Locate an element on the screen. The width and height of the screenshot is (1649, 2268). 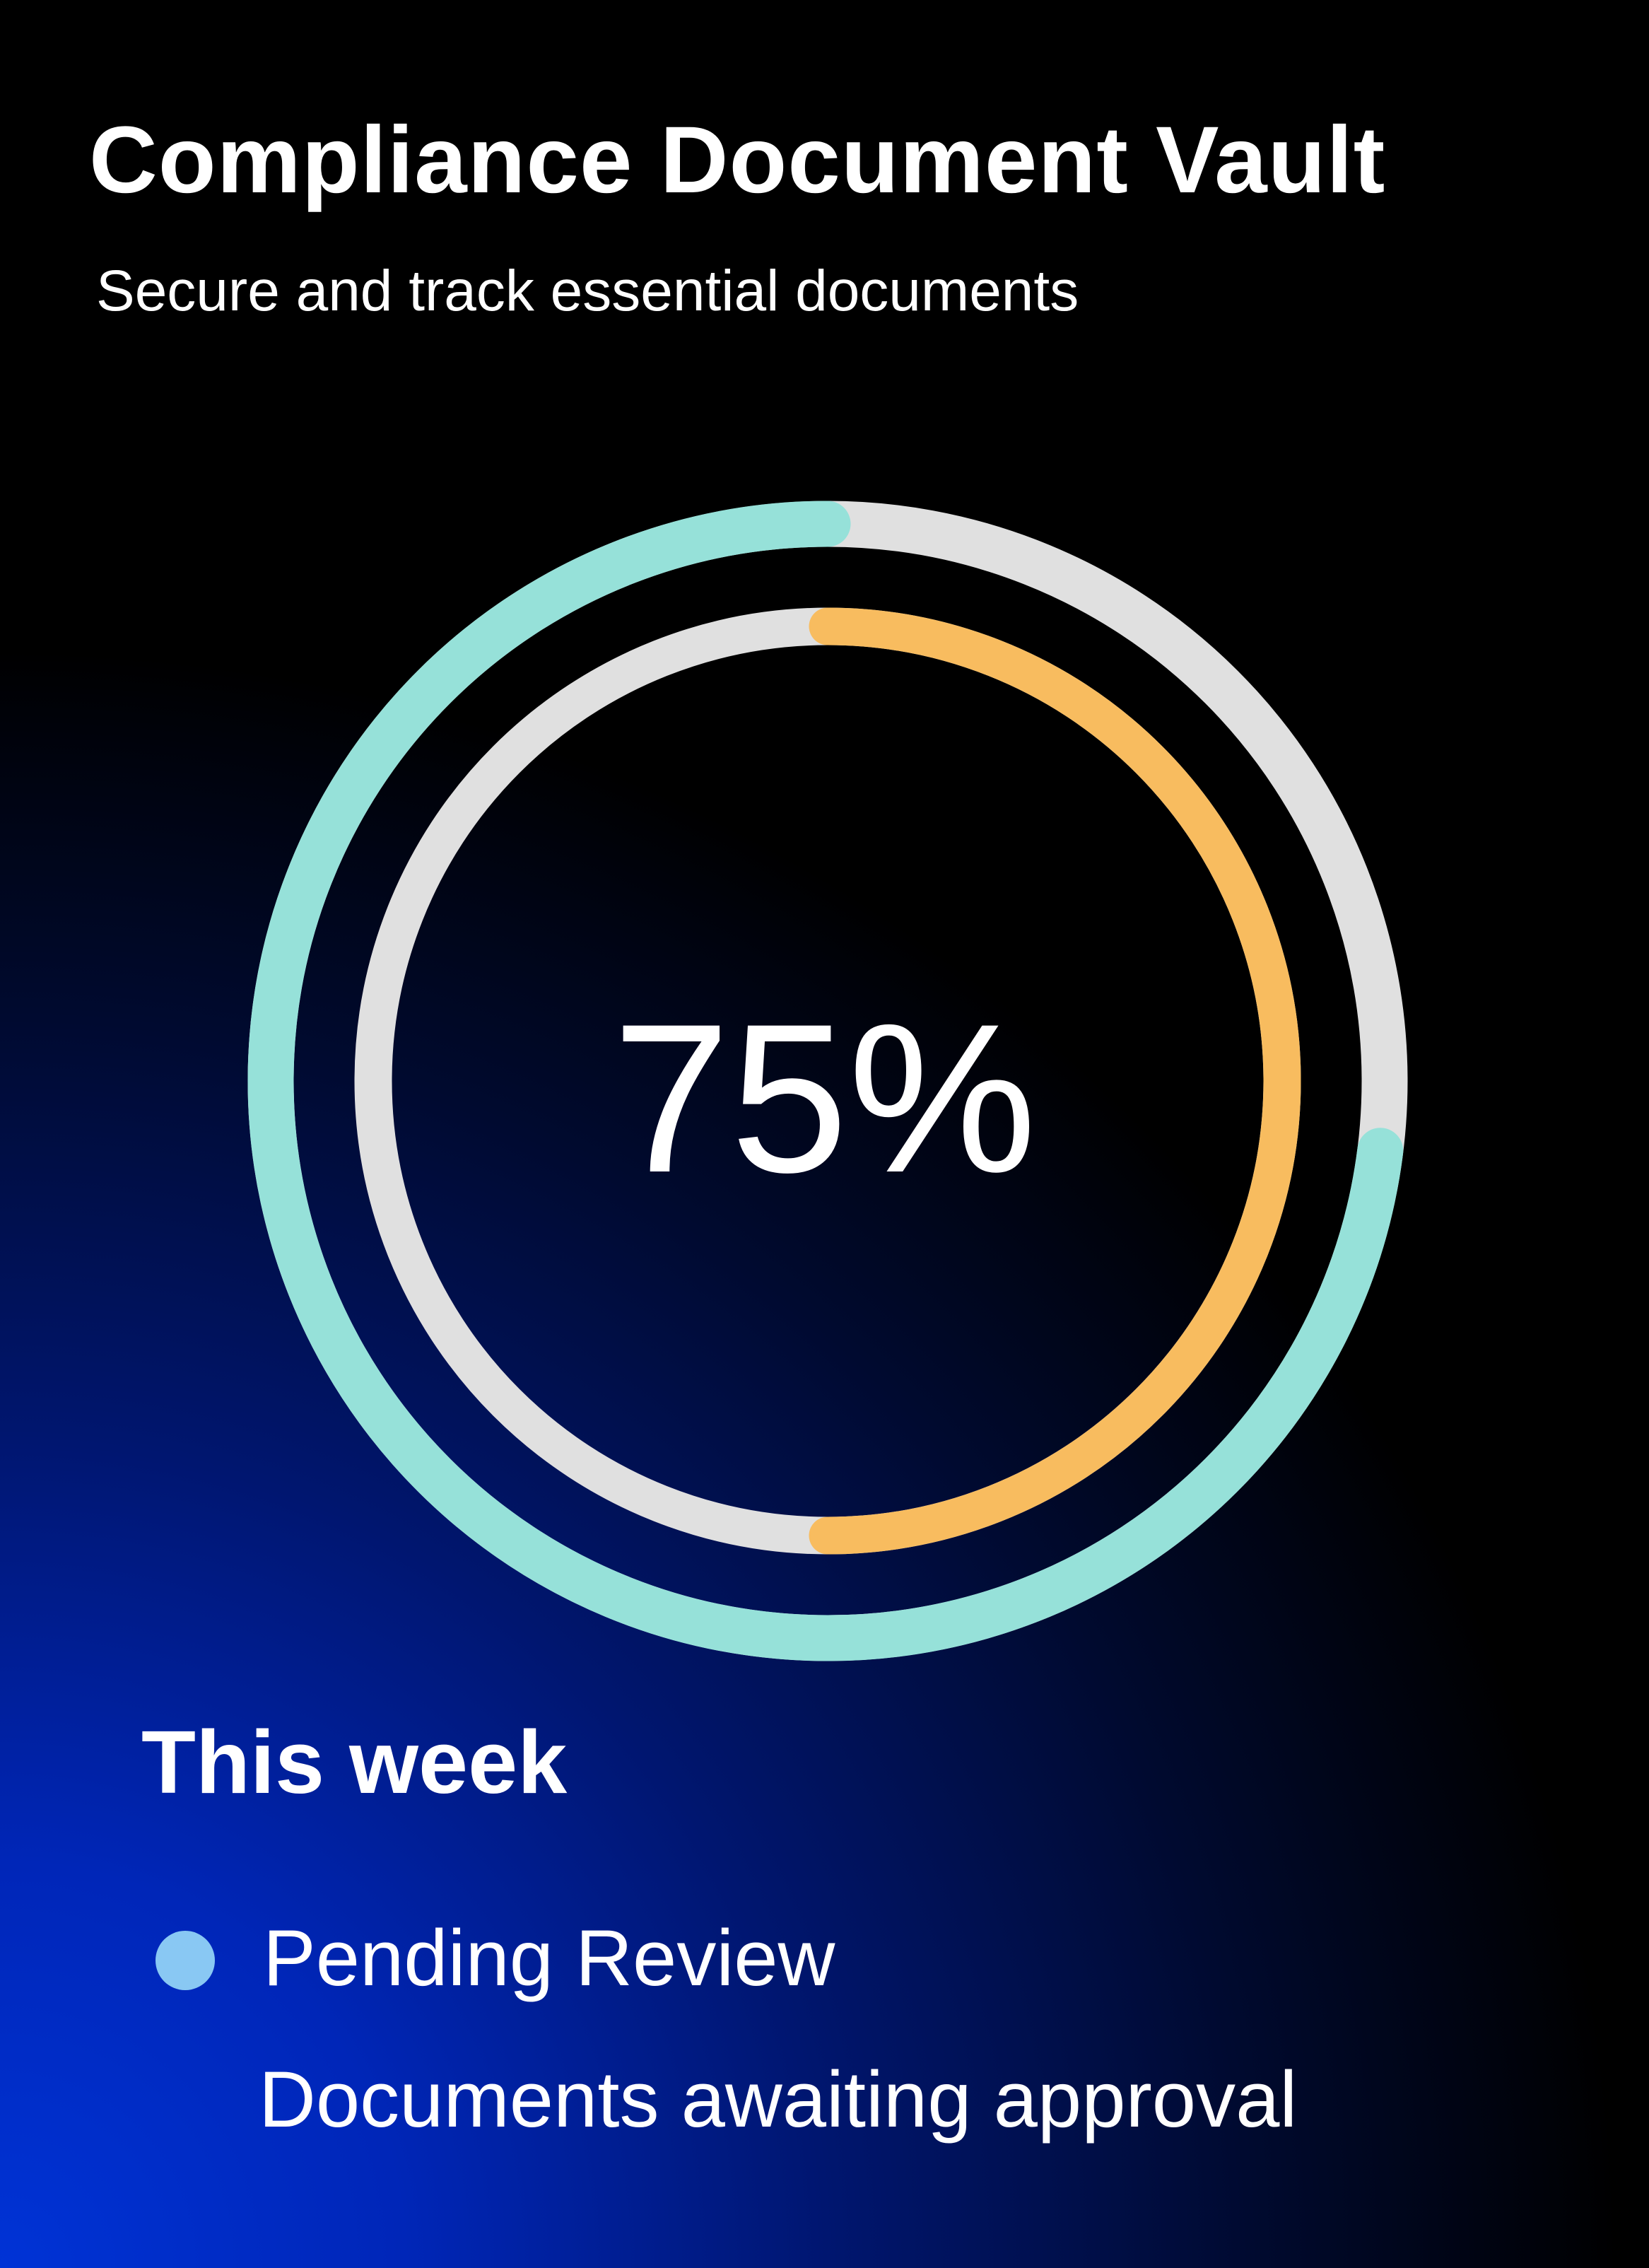
legend-label: Pending Review is located at coordinates (549, 1958).